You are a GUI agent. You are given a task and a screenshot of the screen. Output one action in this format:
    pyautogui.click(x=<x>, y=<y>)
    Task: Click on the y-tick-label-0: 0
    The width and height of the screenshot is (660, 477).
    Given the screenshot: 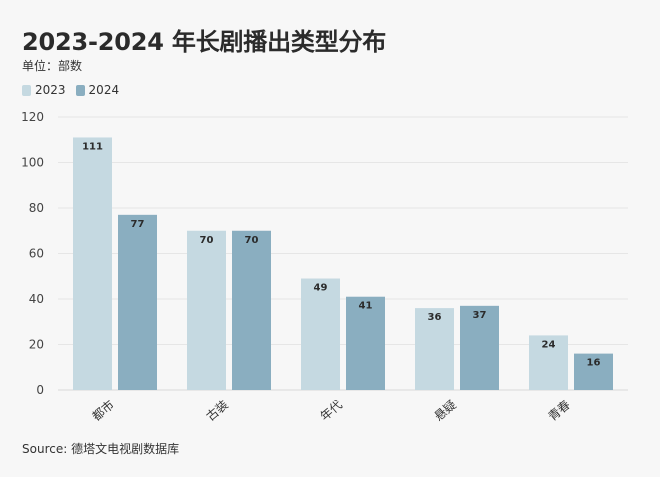 What is the action you would take?
    pyautogui.click(x=40, y=390)
    